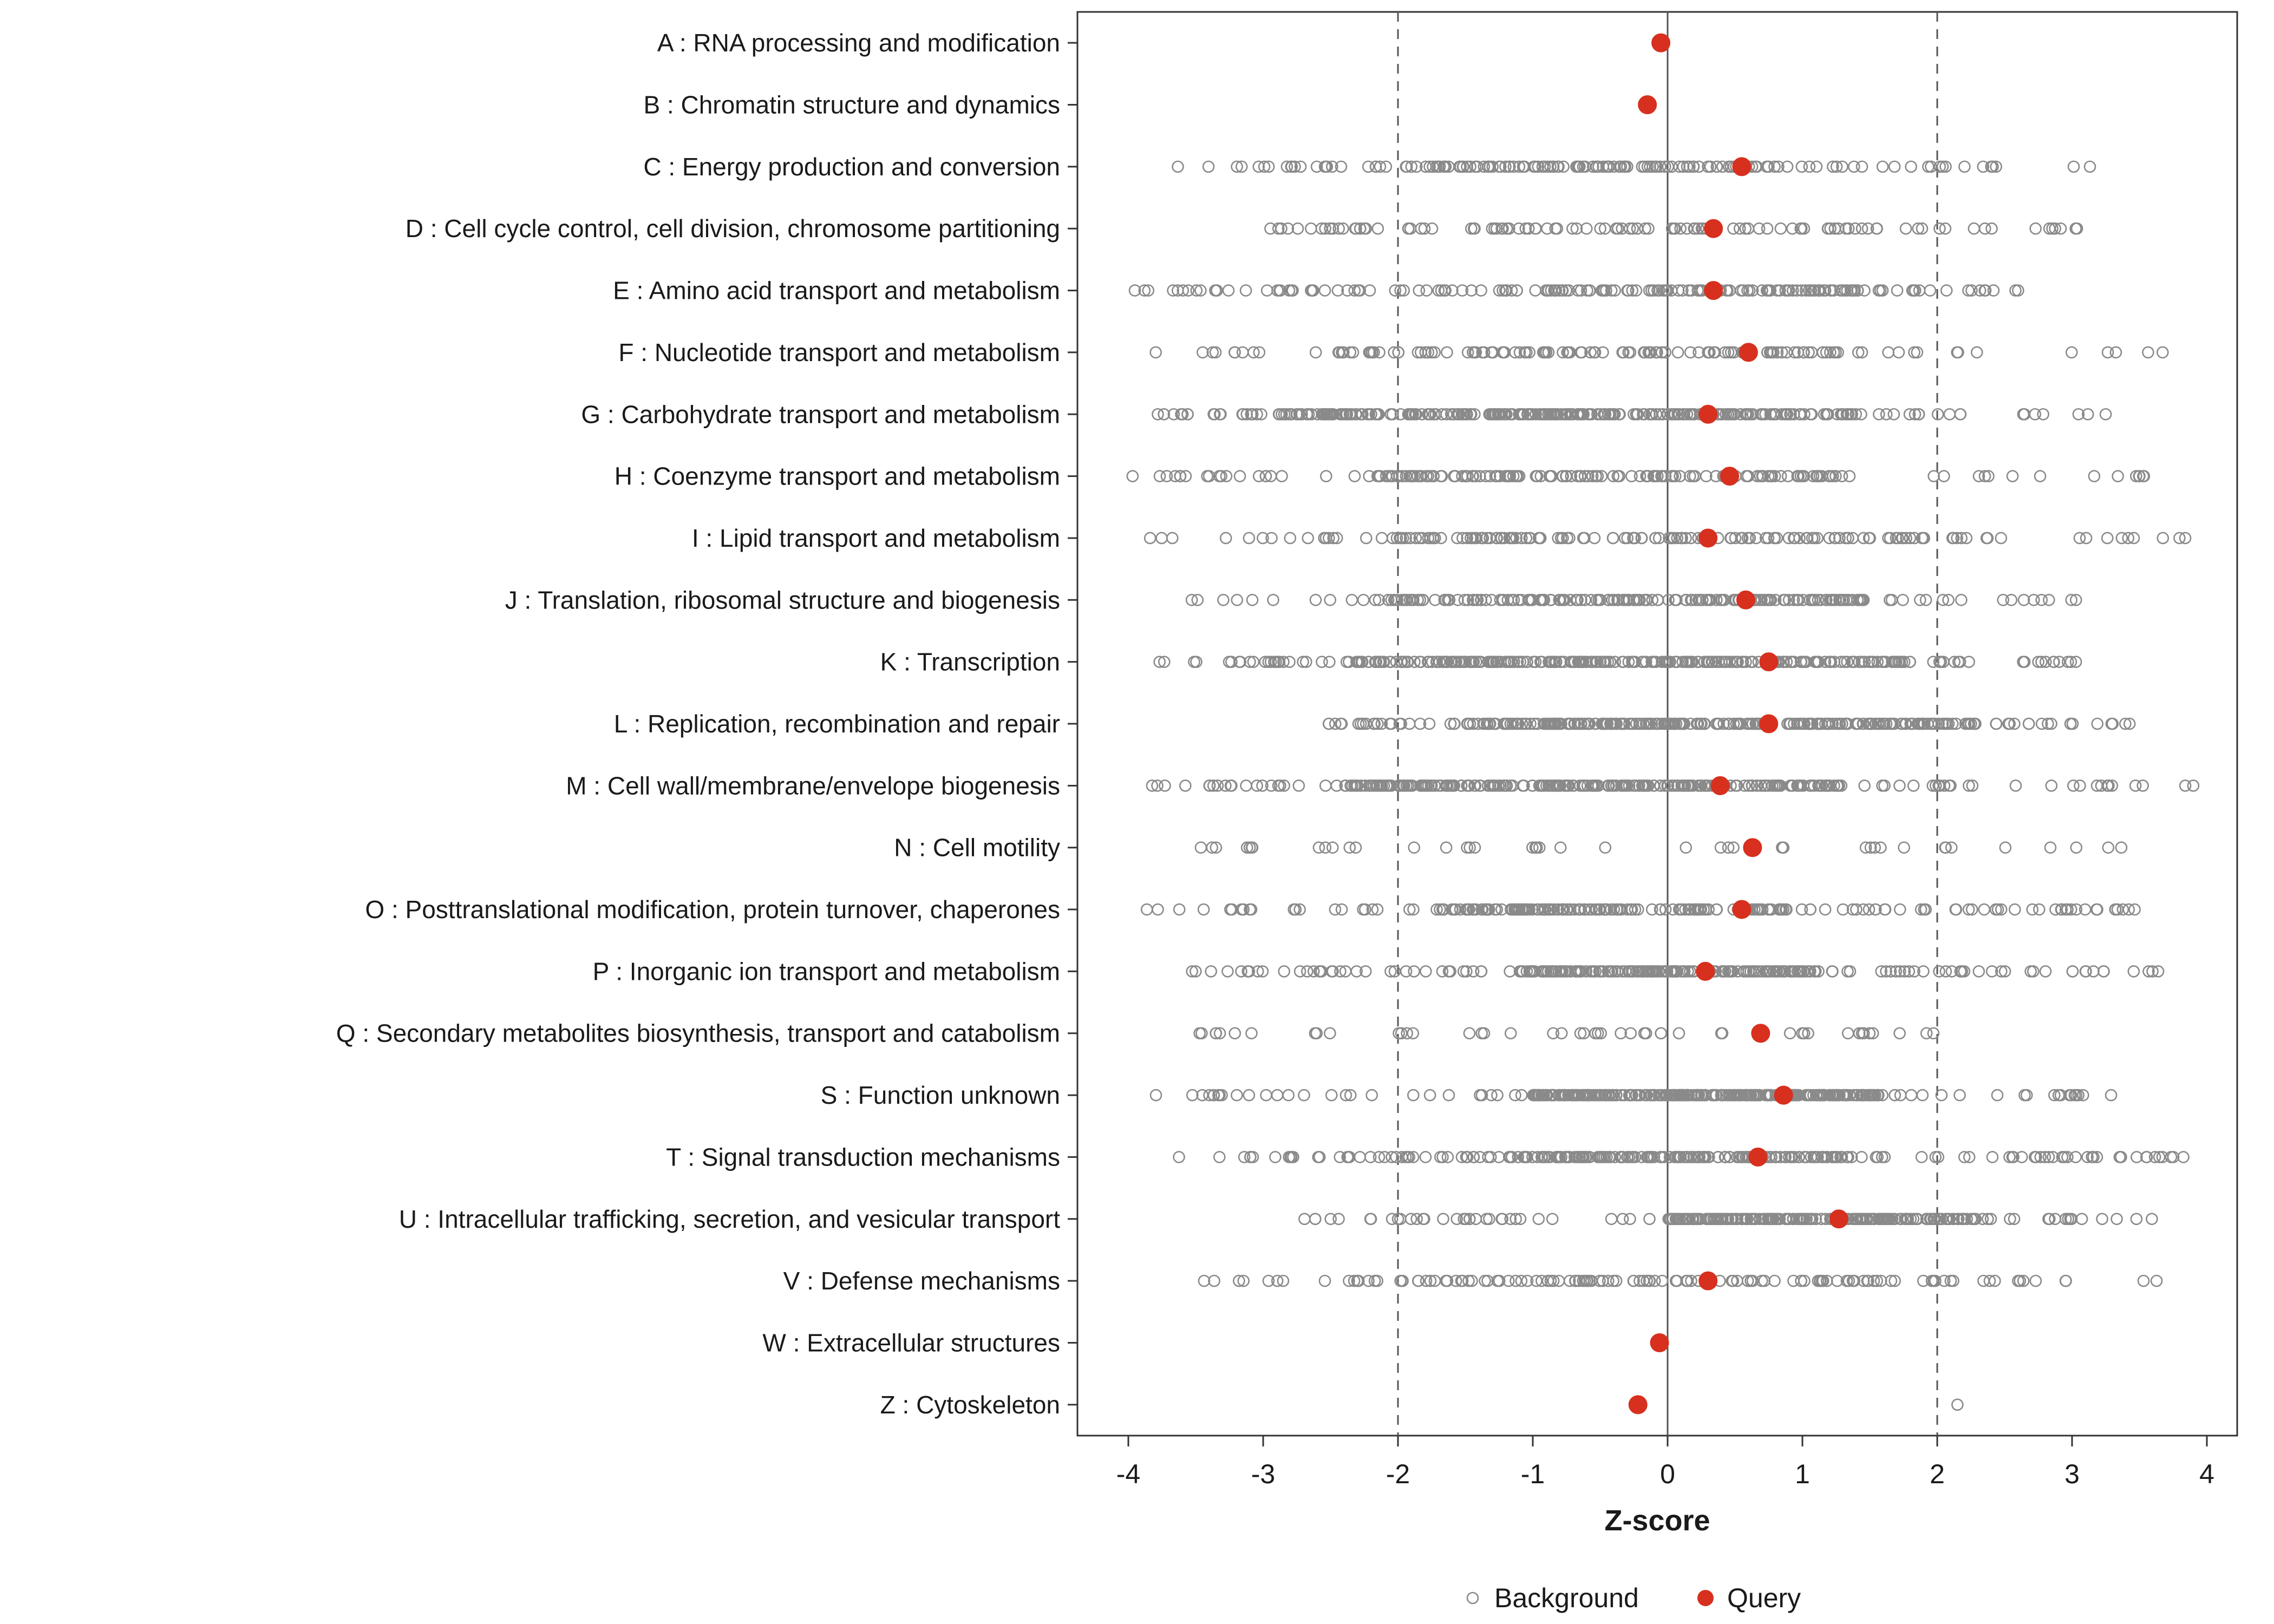 This screenshot has width=2274, height=1624. I want to click on query-point, so click(1749, 353).